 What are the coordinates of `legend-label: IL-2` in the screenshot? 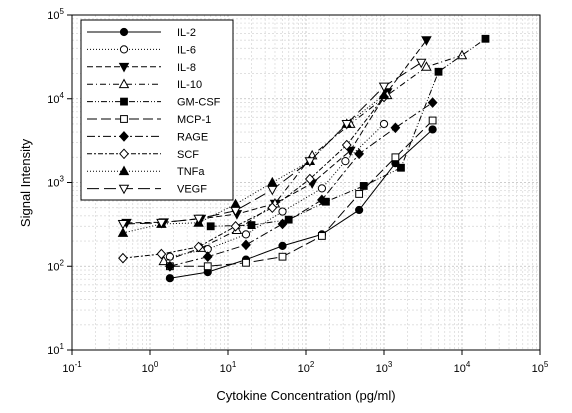 It's located at (186, 33).